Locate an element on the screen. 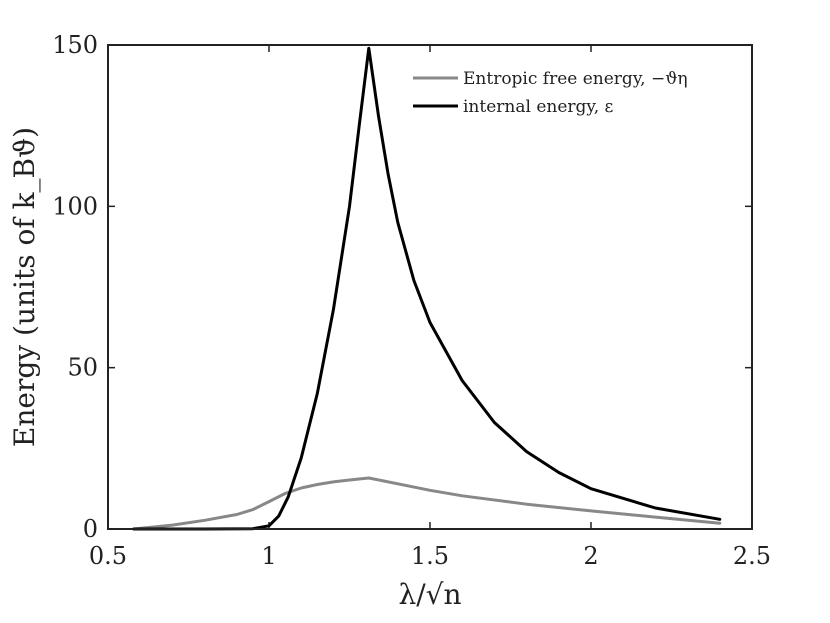 The image size is (830, 623). y-tick-label: 150 is located at coordinates (75, 45).